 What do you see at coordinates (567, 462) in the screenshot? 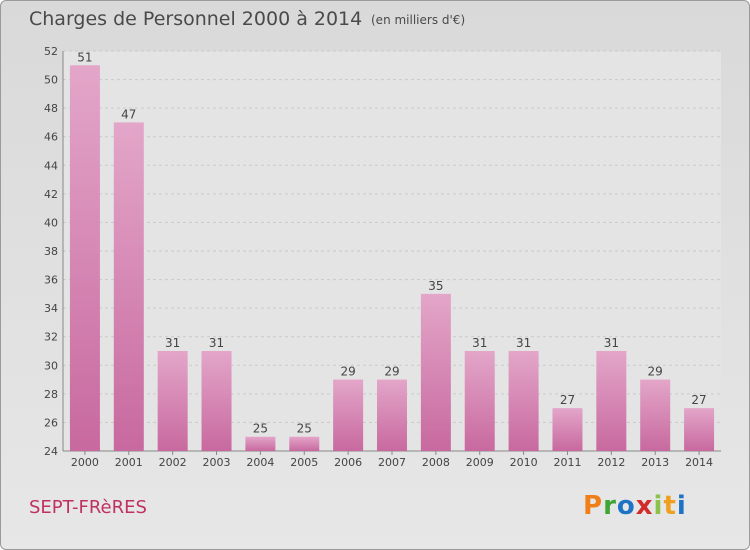
I see `x-tick-label: 2011` at bounding box center [567, 462].